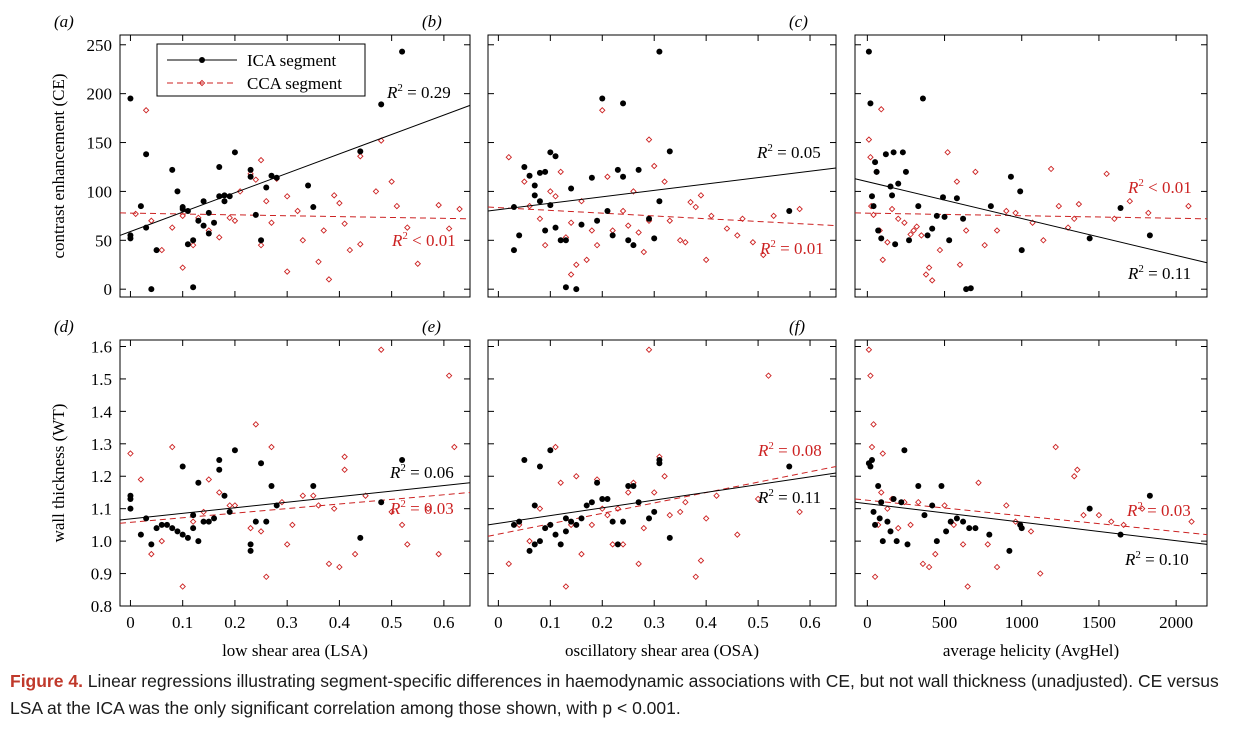 The image size is (1257, 739). I want to click on x-tick-label: 0.5, so click(757, 622).